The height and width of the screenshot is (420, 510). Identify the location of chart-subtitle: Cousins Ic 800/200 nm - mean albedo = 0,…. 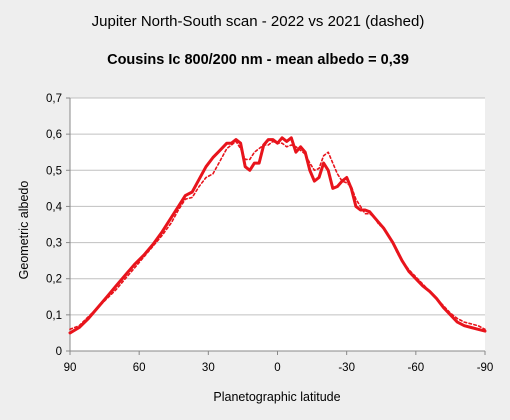
(258, 60).